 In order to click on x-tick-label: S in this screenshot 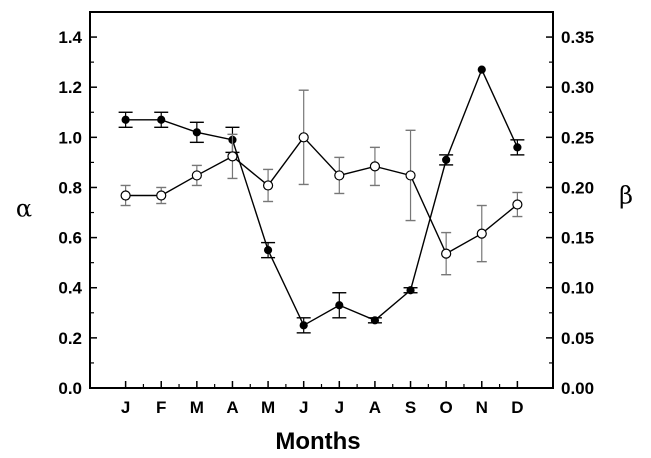, I will do `click(410, 407)`.